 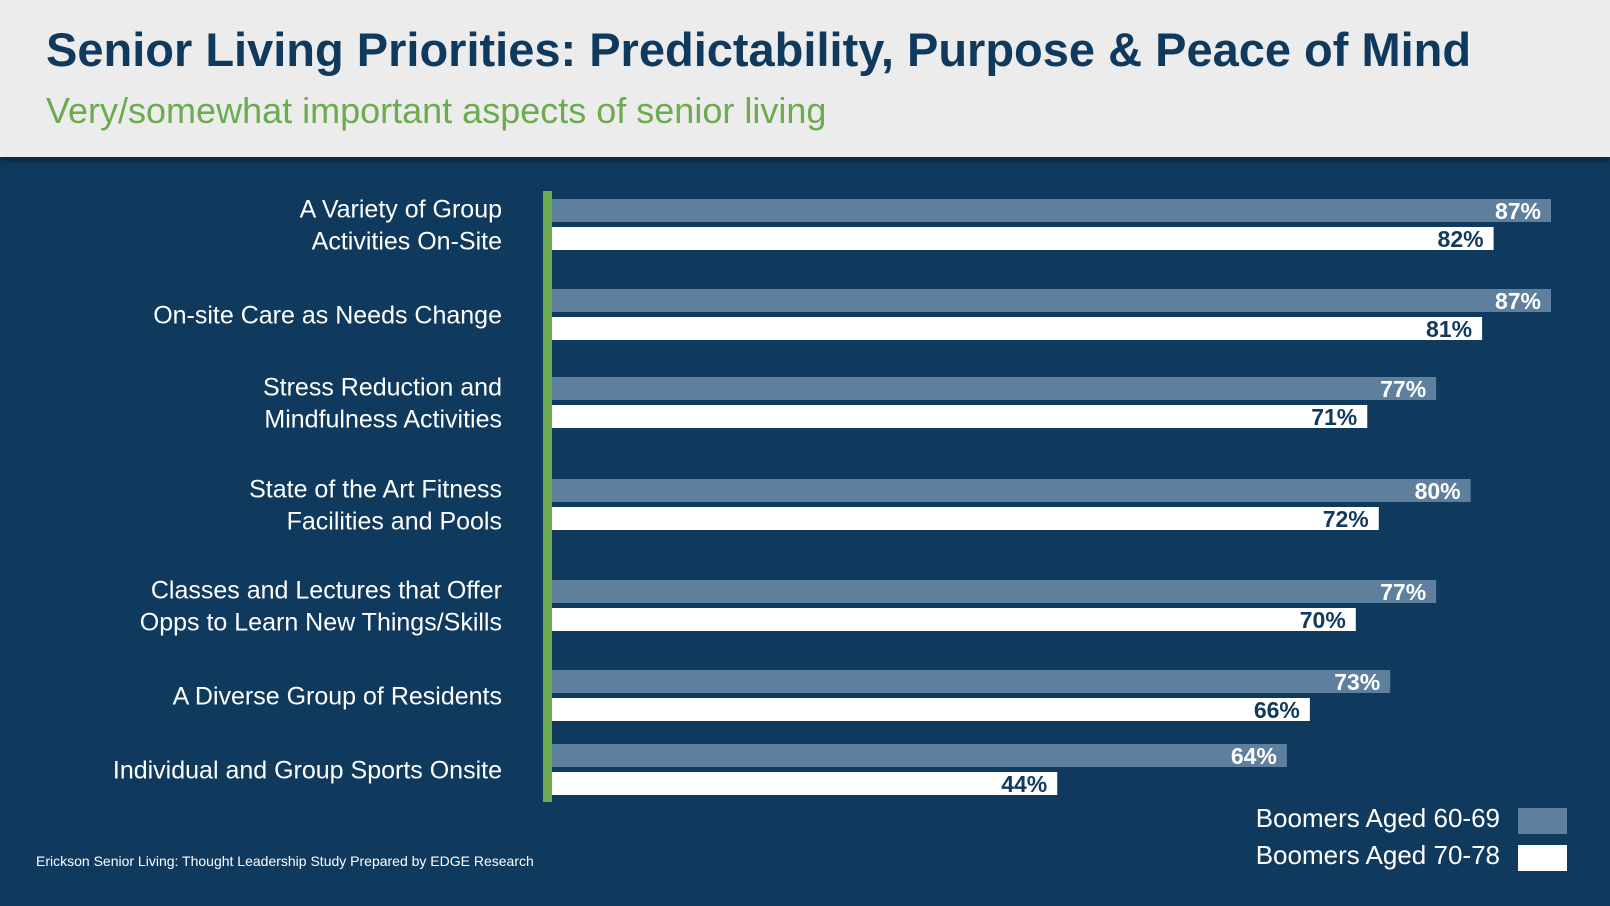 What do you see at coordinates (321, 623) in the screenshot?
I see `category-label-4-line-1: Opps to Learn New Things/Skills` at bounding box center [321, 623].